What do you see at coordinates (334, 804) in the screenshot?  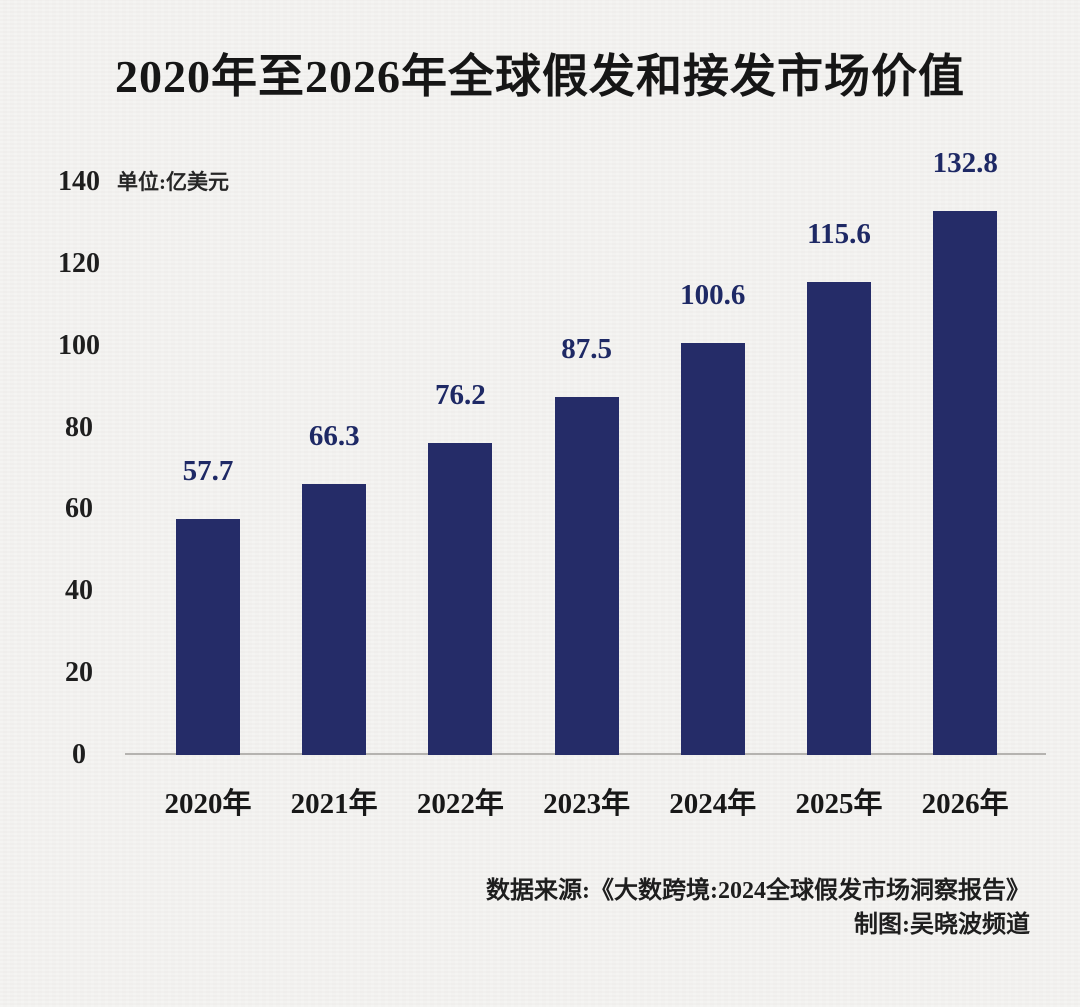 I see `x-axis-label: 2021年` at bounding box center [334, 804].